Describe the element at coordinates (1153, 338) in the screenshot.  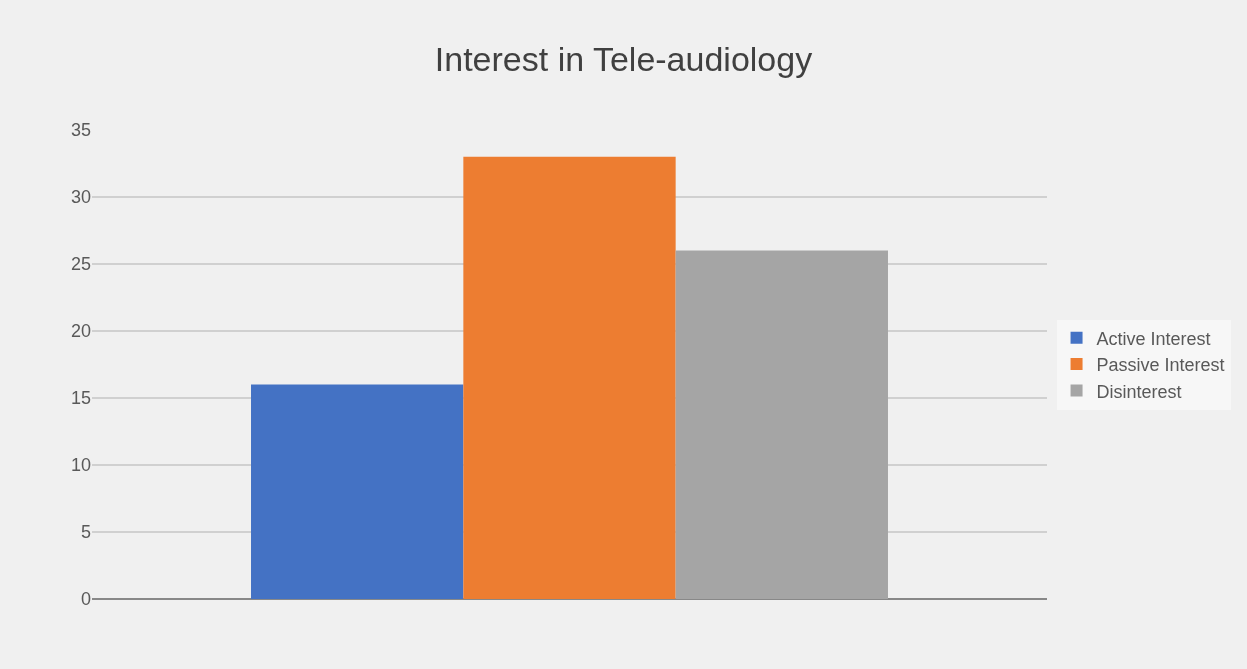
I see `legend-label: Active Interest` at that location.